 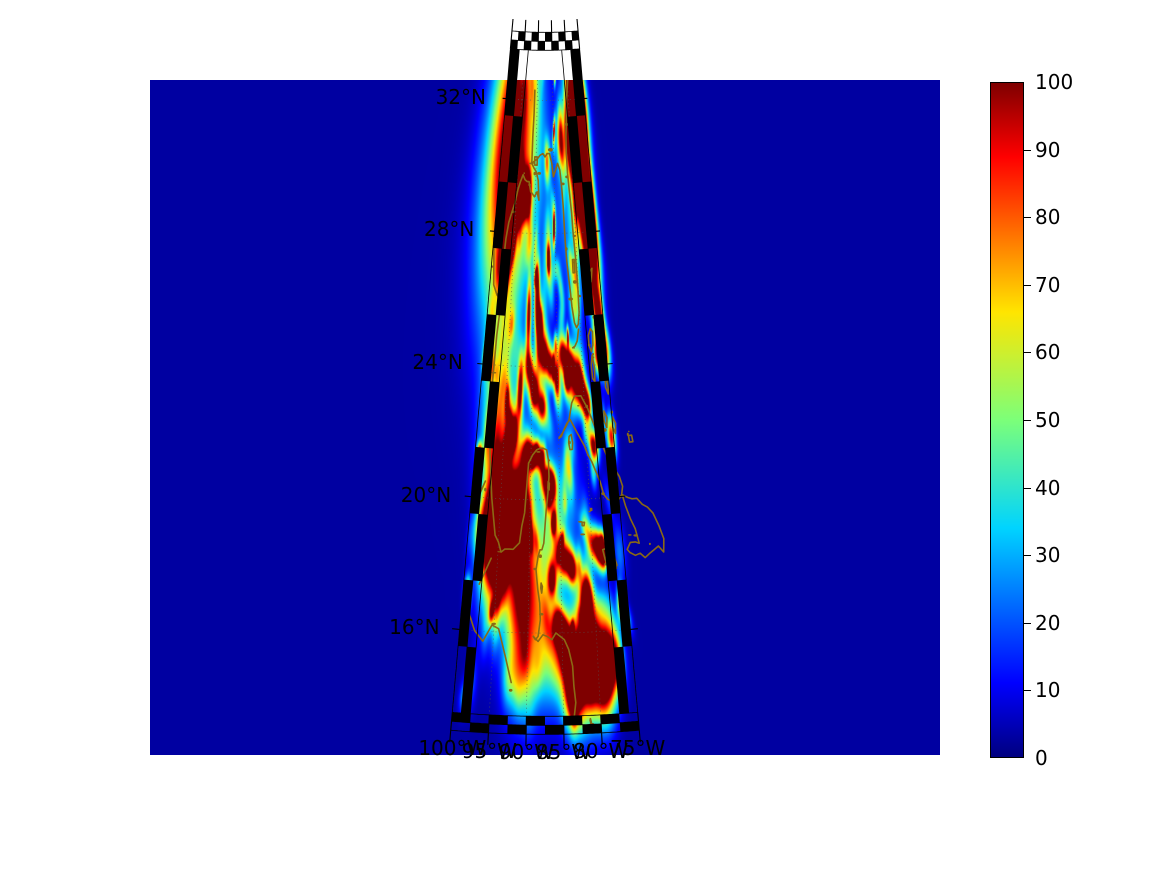 What do you see at coordinates (426, 494) in the screenshot?
I see `lat-tick-label-20n: 20°N` at bounding box center [426, 494].